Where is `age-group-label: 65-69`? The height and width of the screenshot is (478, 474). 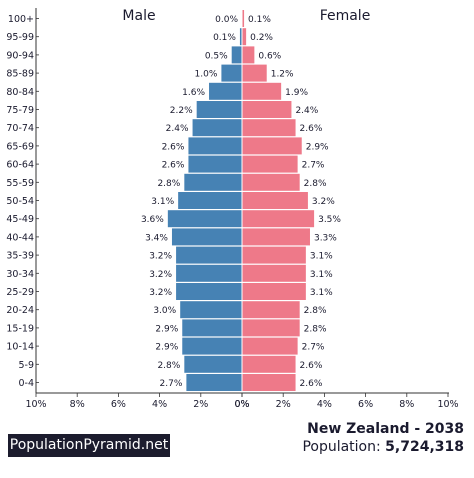
age-group-label: 65-69 is located at coordinates (20, 146).